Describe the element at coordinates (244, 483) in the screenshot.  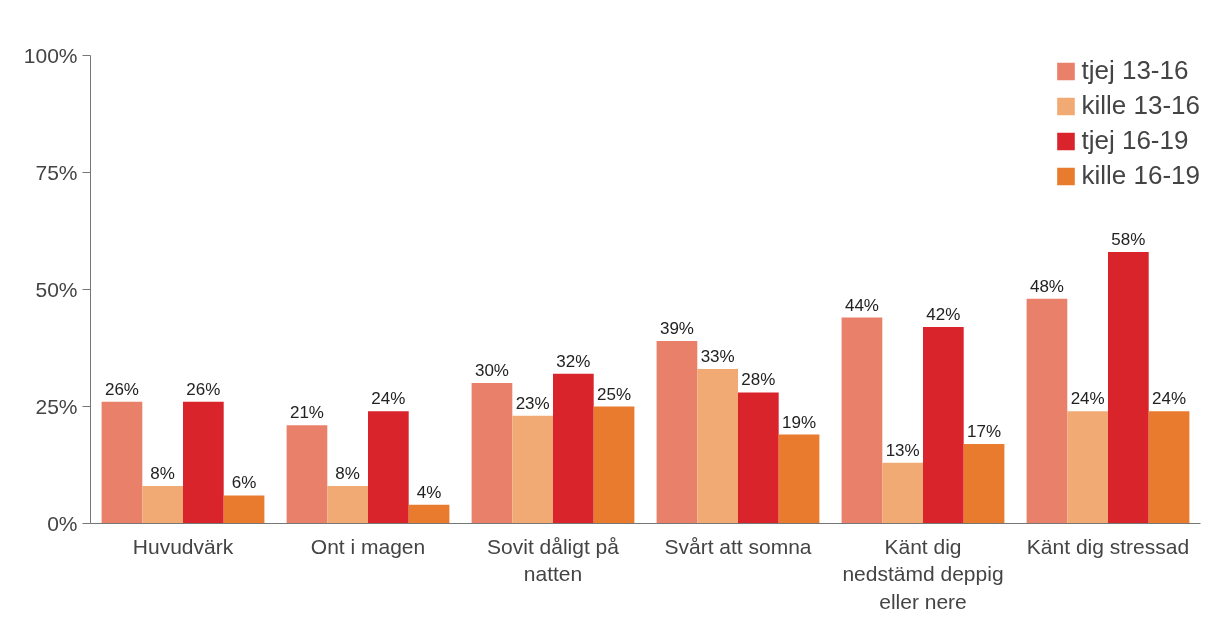
I see `data-label: 6%` at that location.